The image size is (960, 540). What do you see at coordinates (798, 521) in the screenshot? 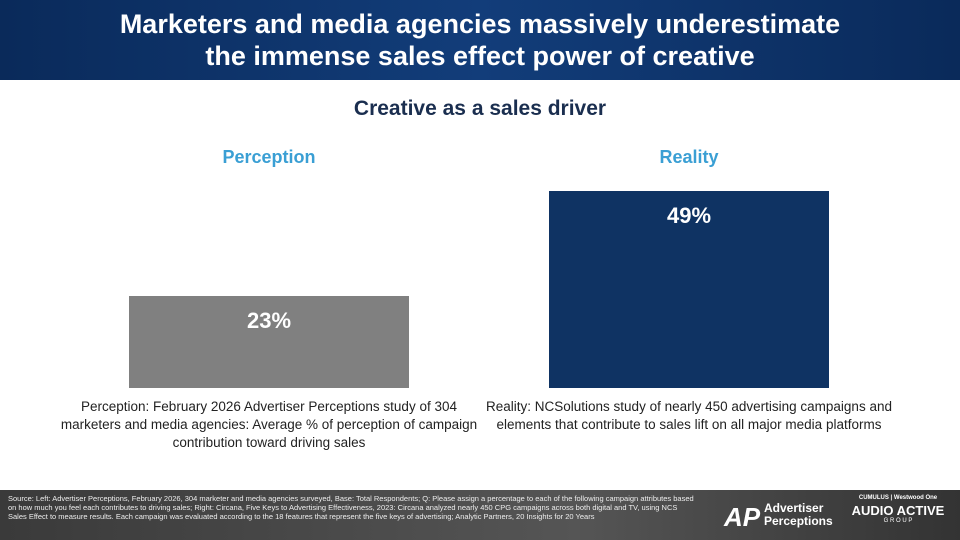
I see `logo-text-2: Perceptions` at bounding box center [798, 521].